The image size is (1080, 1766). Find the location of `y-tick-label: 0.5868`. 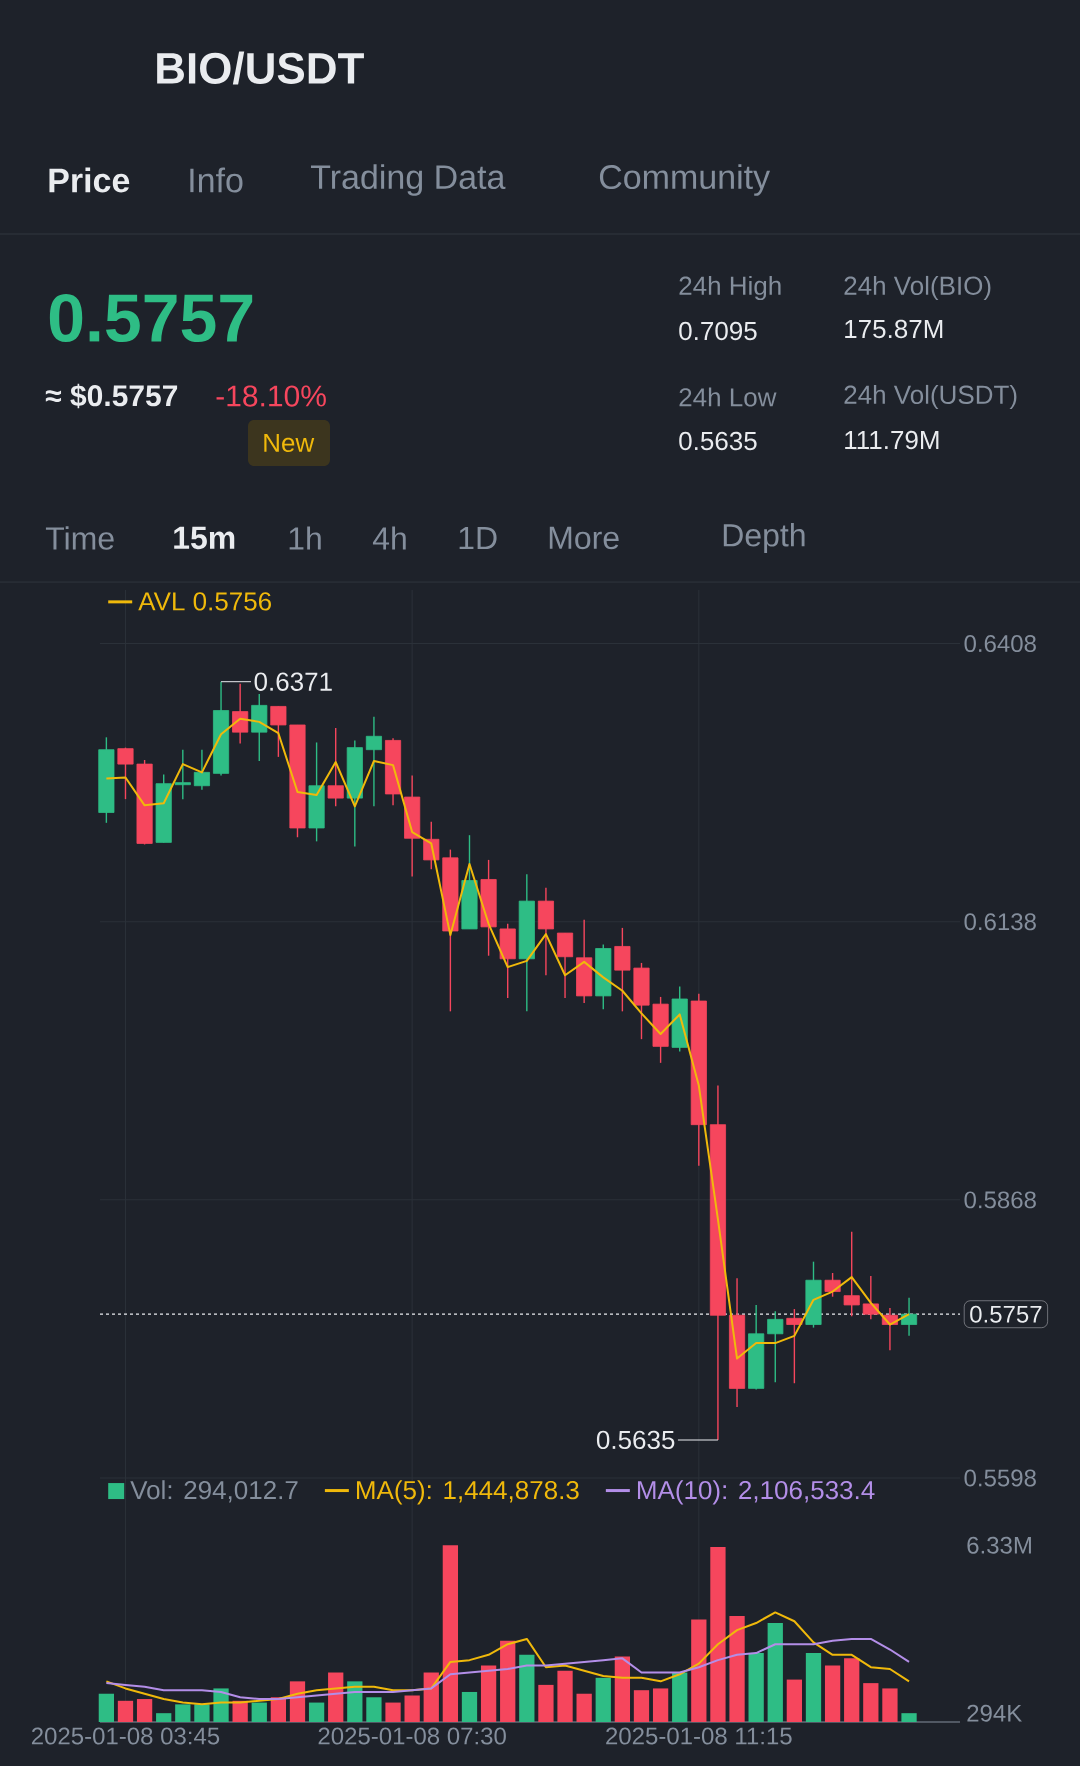

y-tick-label: 0.5868 is located at coordinates (1000, 1200).